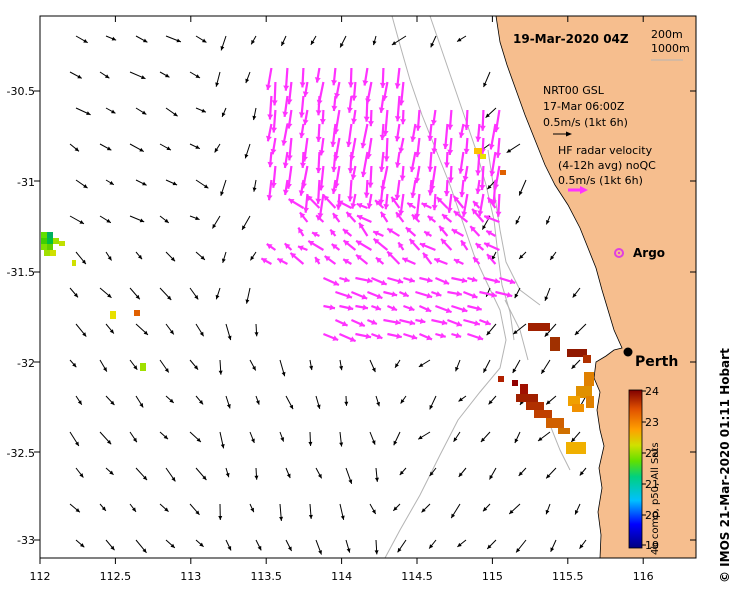  What do you see at coordinates (562, 134) in the screenshot?
I see `model-scale-arrow` at bounding box center [562, 134].